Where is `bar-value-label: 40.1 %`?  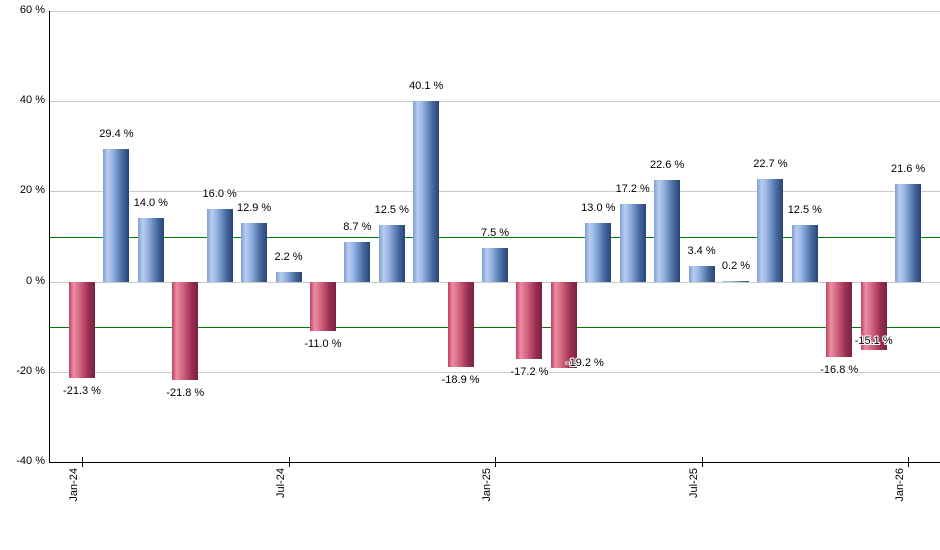 bar-value-label: 40.1 % is located at coordinates (426, 85).